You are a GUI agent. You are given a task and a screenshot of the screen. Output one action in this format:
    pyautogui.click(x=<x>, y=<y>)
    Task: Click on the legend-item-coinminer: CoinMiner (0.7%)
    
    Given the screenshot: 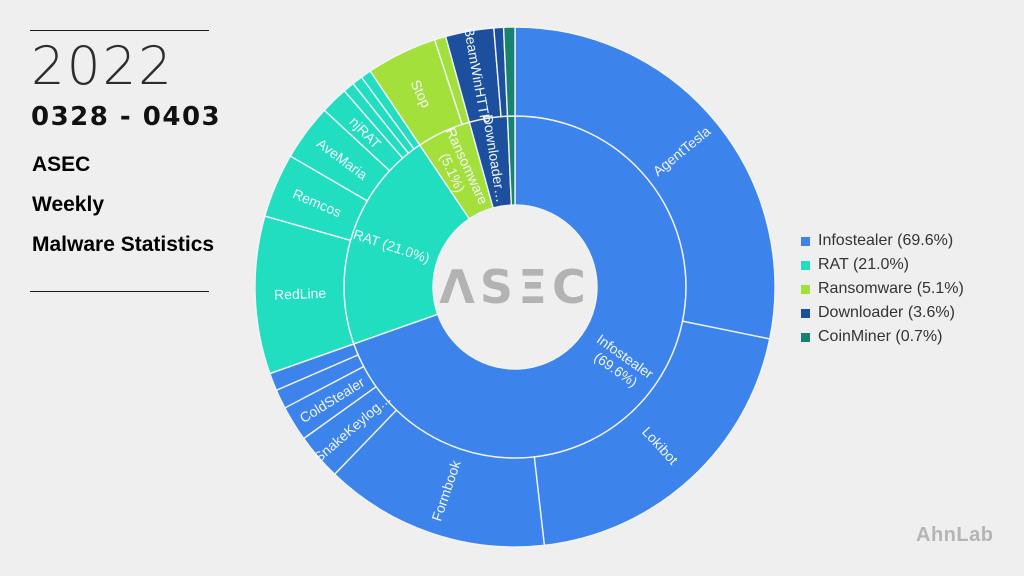 What is the action you would take?
    pyautogui.click(x=882, y=337)
    